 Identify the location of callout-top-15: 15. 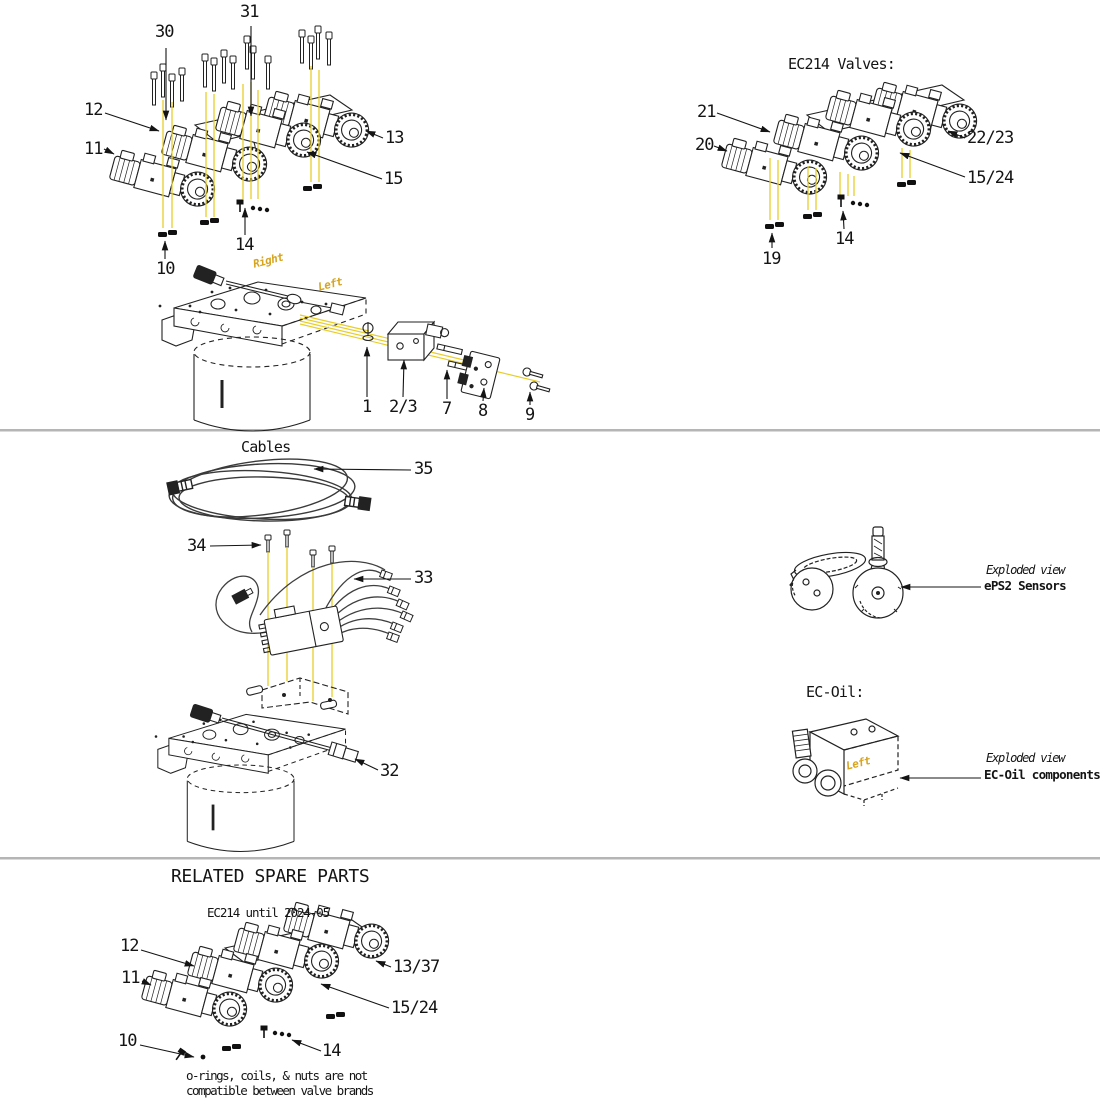
(394, 179).